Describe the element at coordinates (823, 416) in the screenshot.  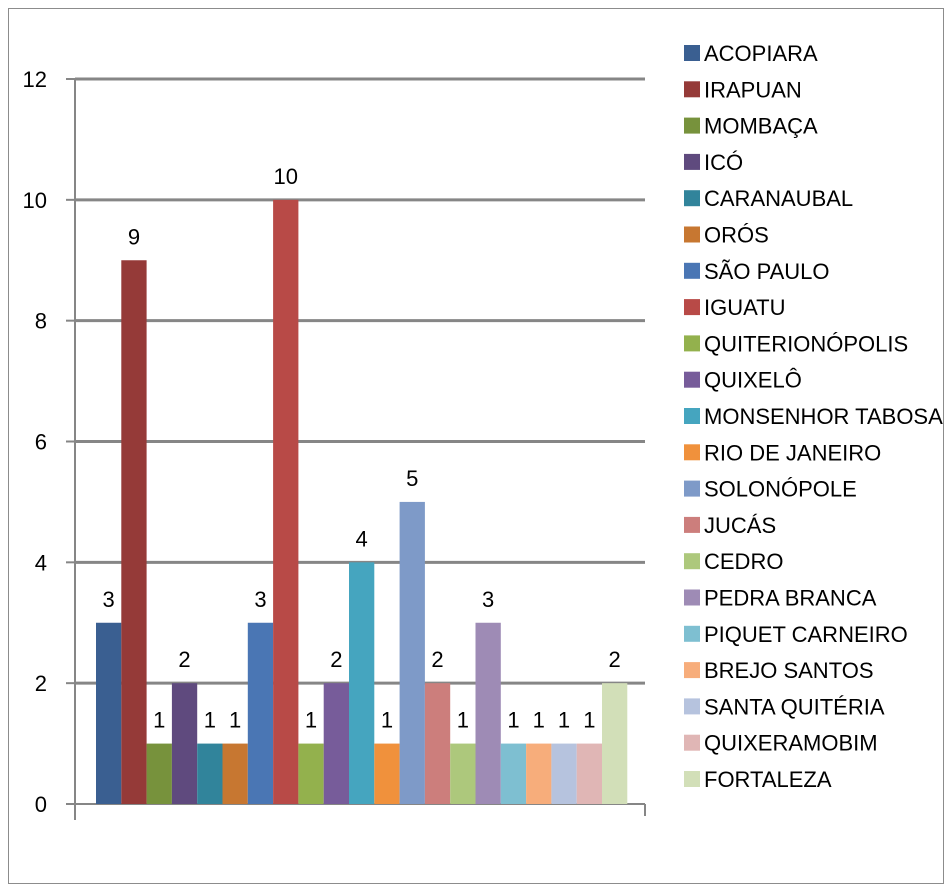
I see `legend-label: MONSENHOR TABOSA` at that location.